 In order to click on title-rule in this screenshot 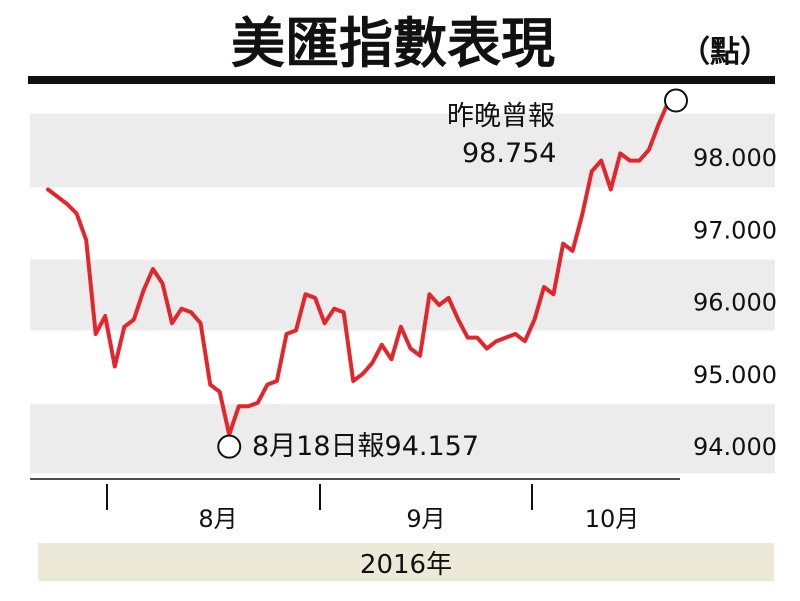, I will do `click(401, 80)`.